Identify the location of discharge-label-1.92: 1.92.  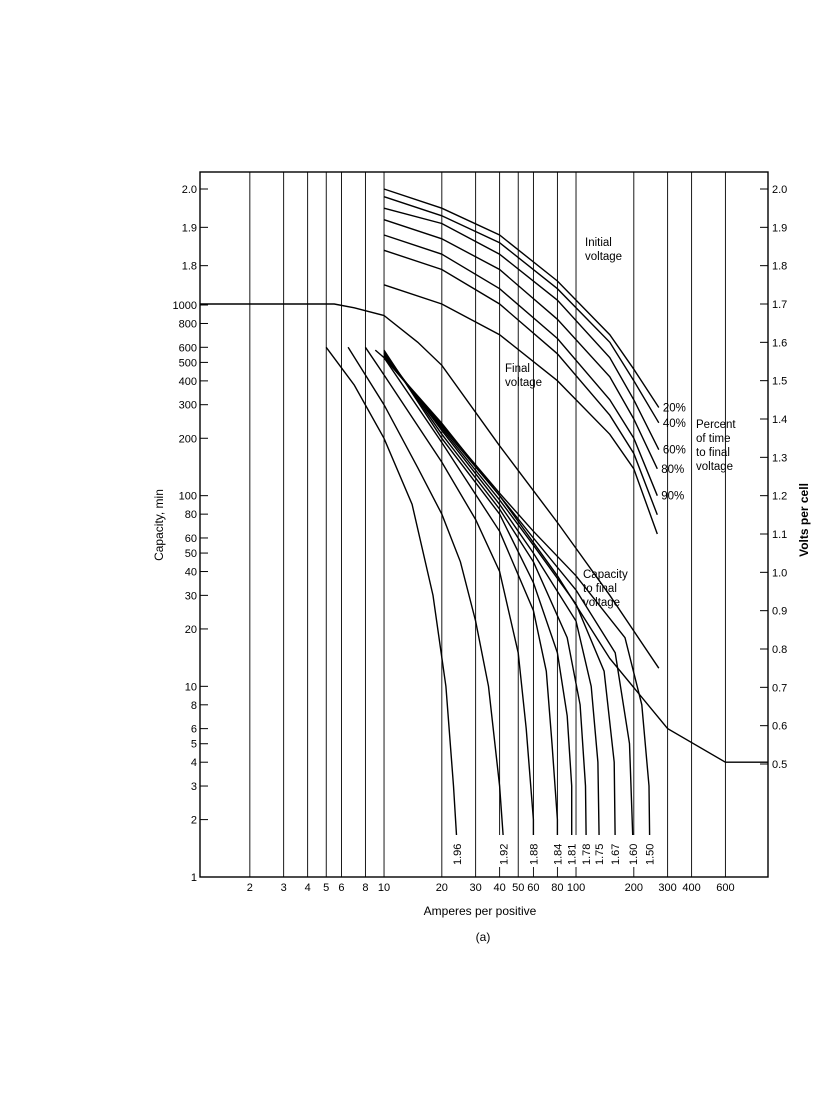
(505, 854).